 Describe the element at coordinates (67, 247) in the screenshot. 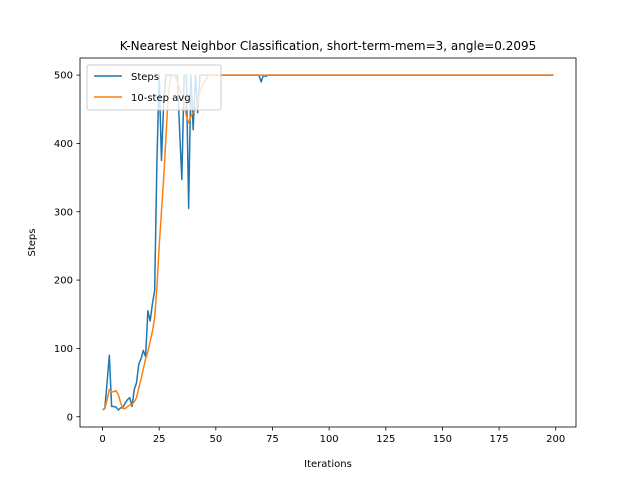

I see `y-axis-ticks: 0 100 200 300 400 500` at that location.